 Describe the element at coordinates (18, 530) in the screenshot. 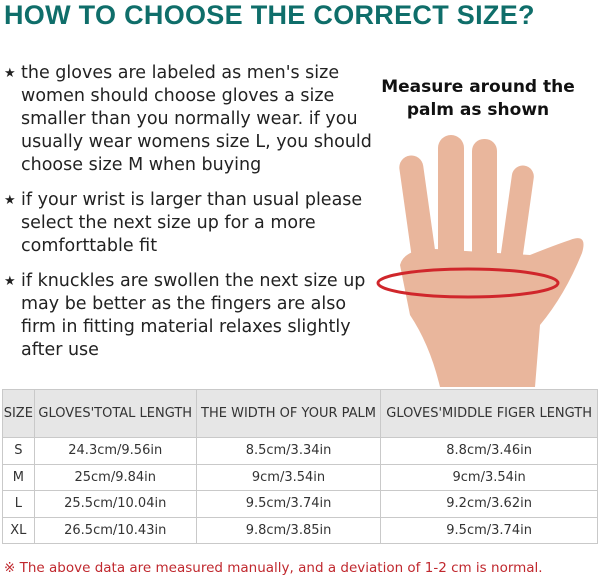

I see `table-cell: XL` at that location.